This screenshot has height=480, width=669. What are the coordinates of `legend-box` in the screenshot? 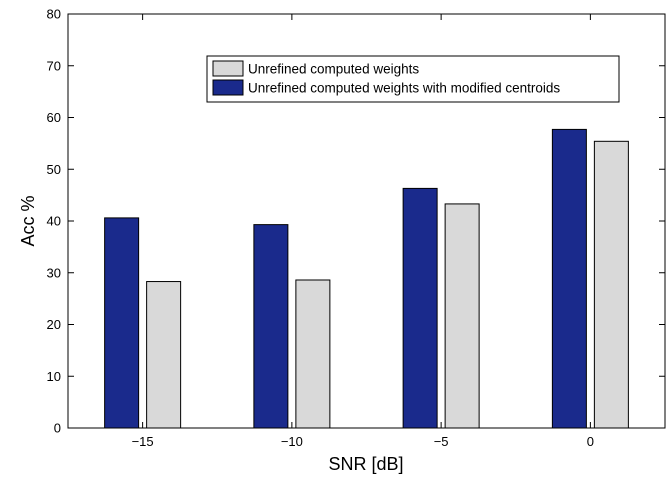 It's located at (413, 79).